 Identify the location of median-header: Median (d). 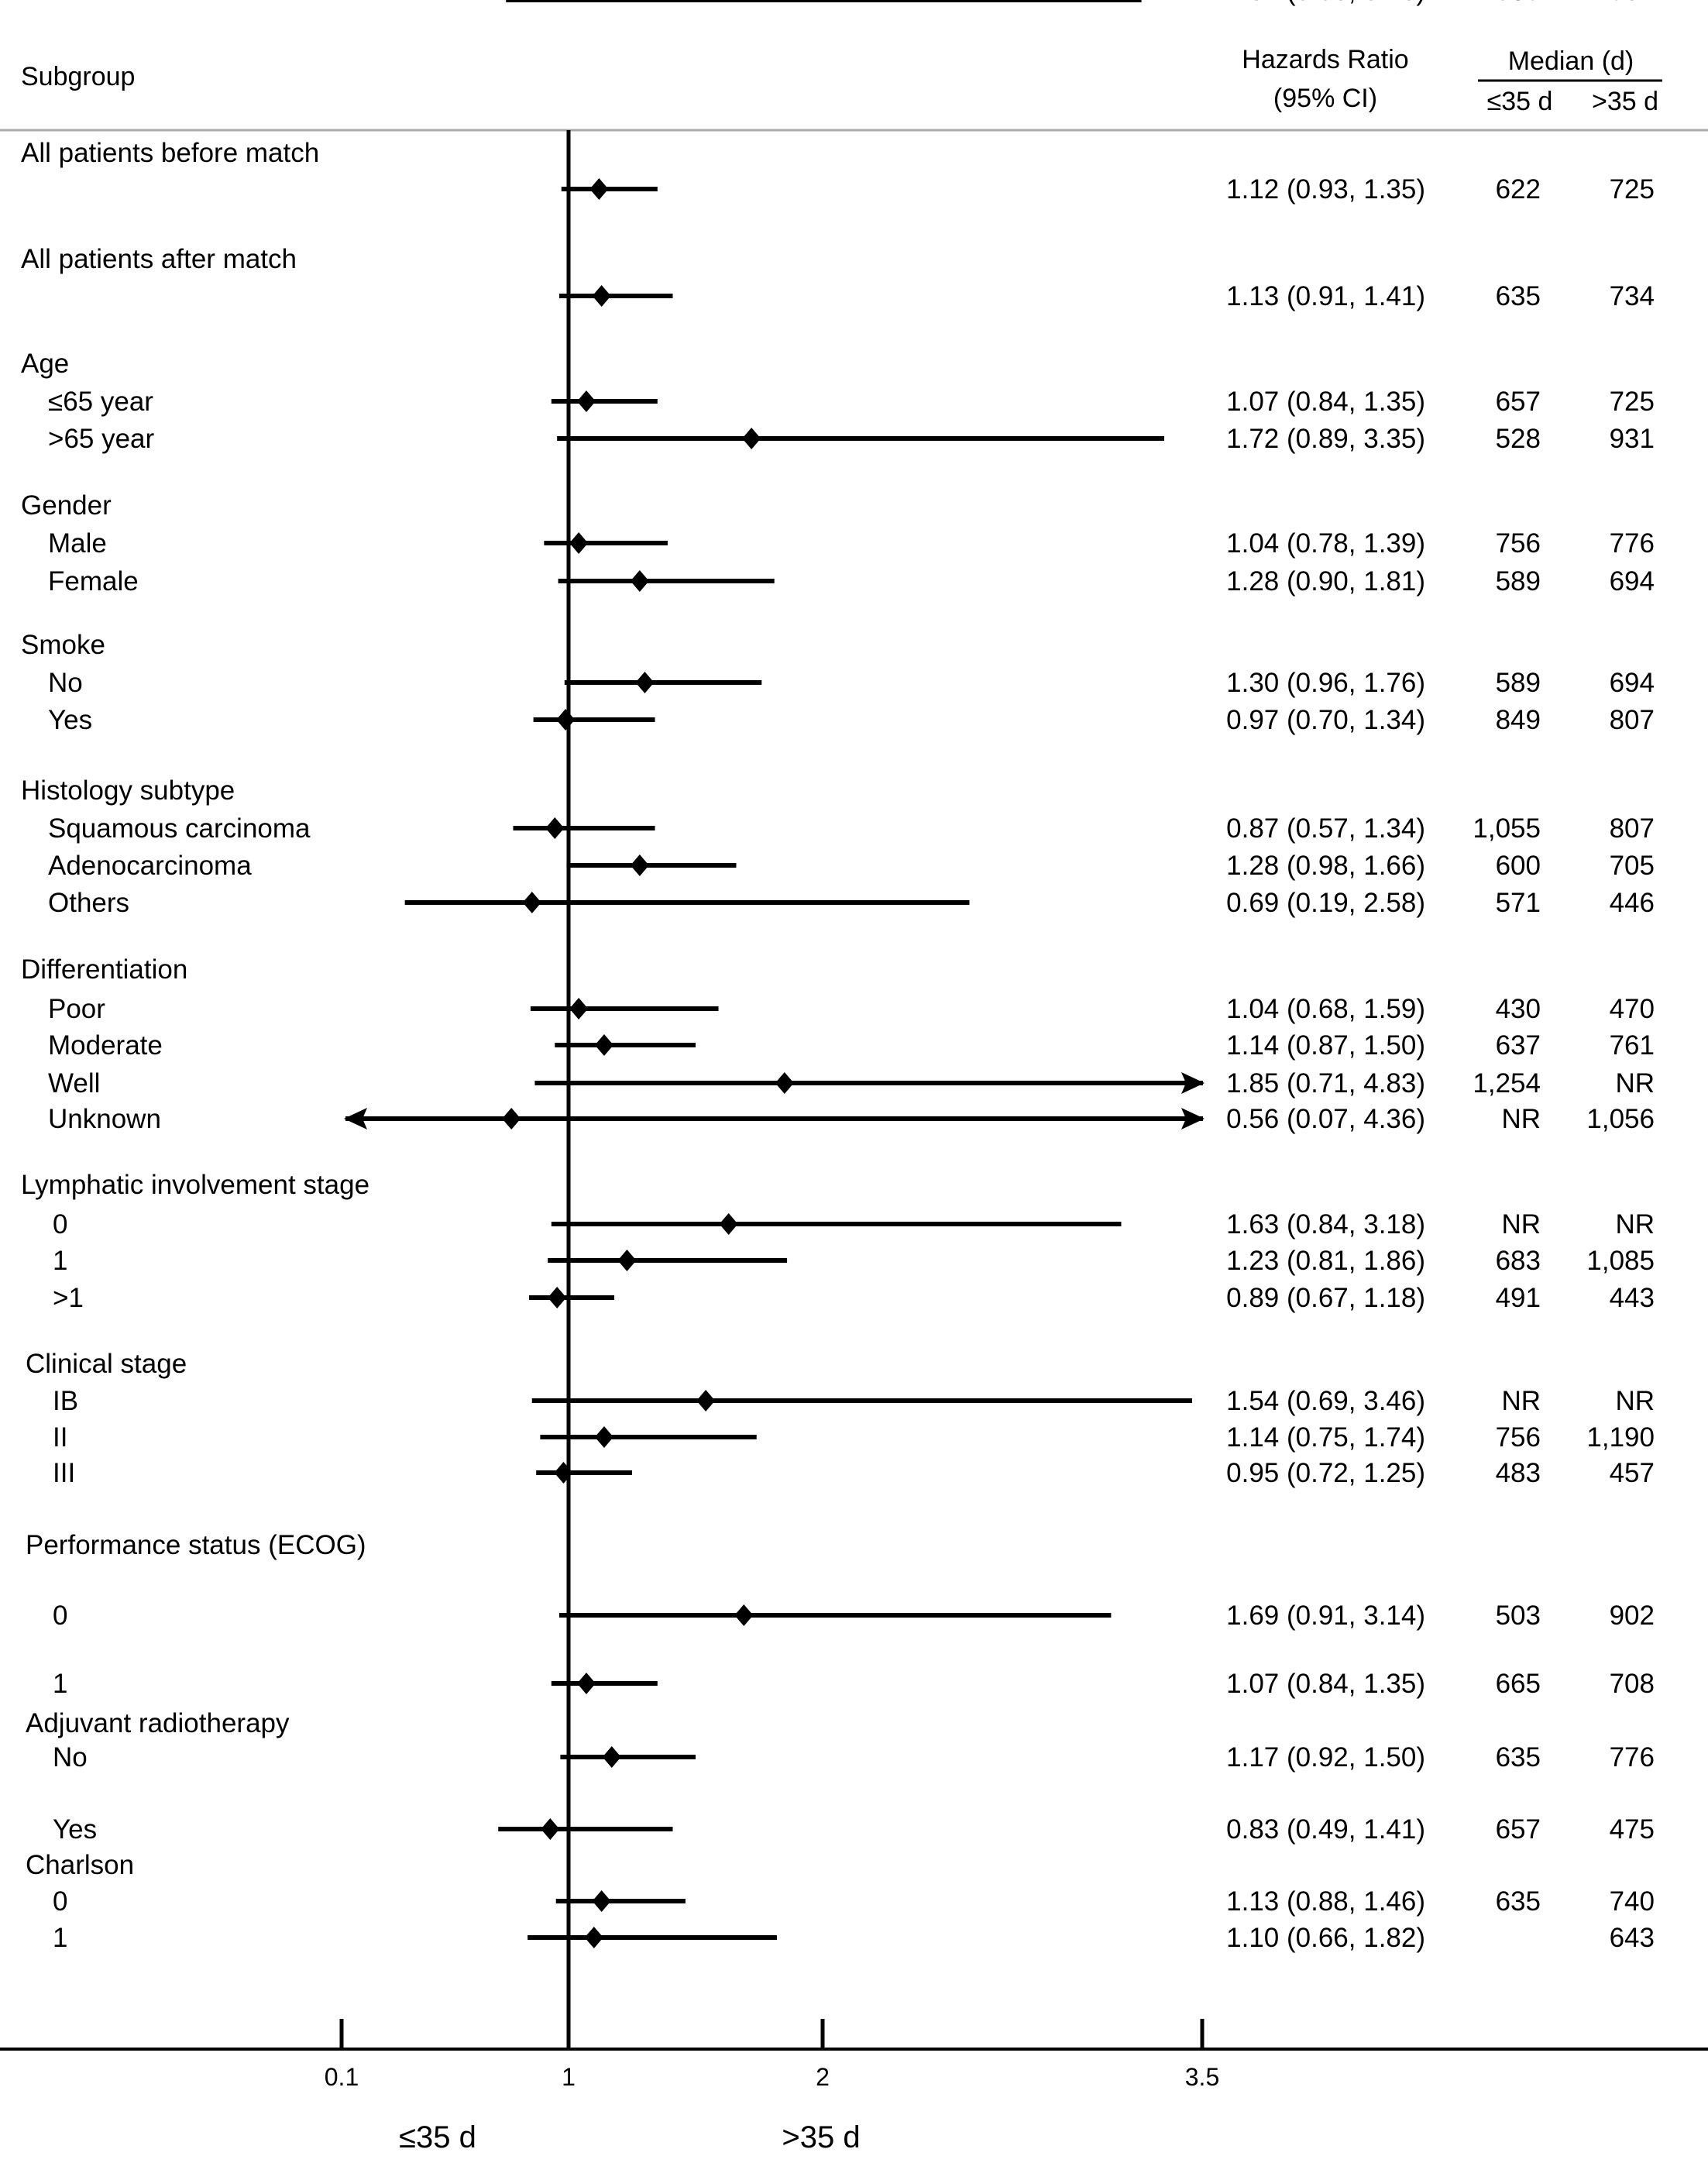
(1571, 61).